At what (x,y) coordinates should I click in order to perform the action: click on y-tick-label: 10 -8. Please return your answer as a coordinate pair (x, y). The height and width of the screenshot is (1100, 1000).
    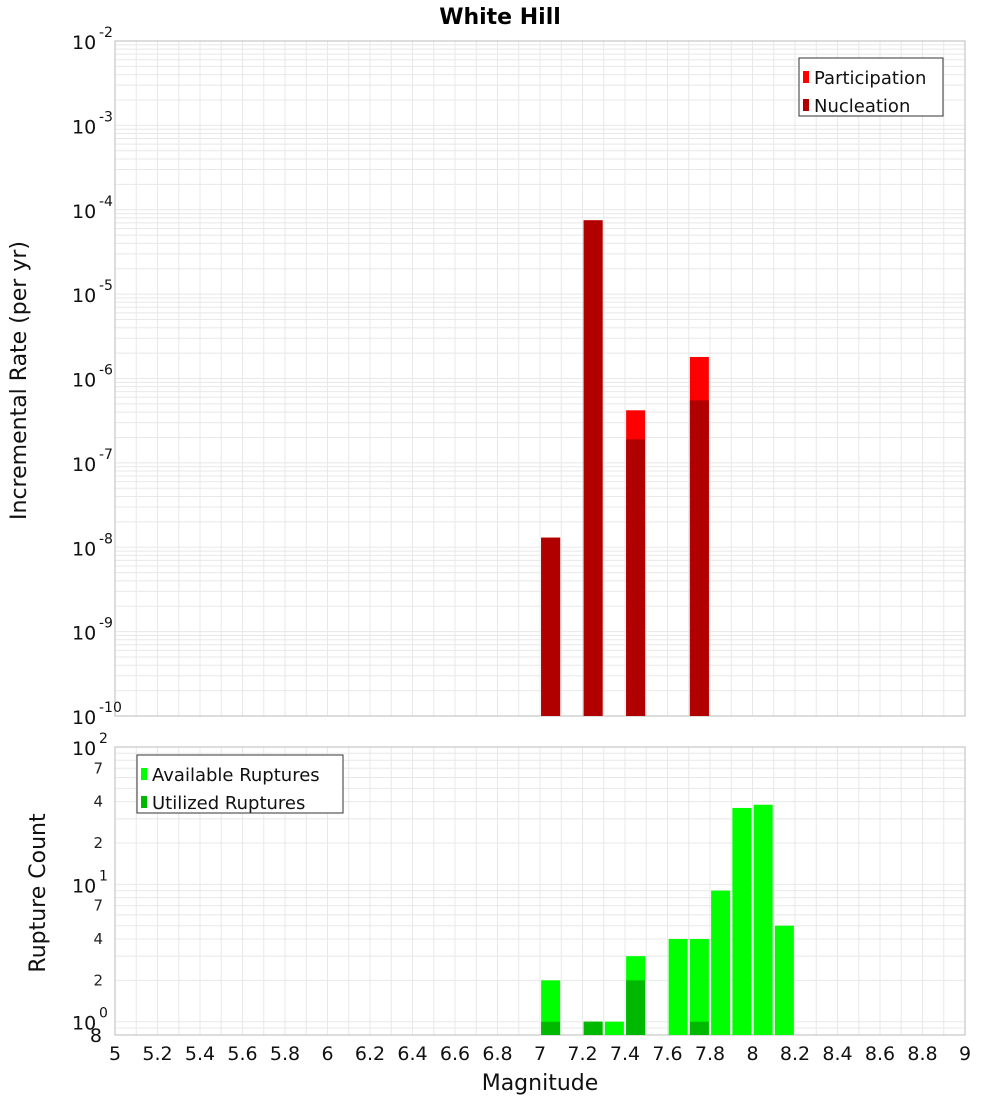
    Looking at the image, I should click on (92, 545).